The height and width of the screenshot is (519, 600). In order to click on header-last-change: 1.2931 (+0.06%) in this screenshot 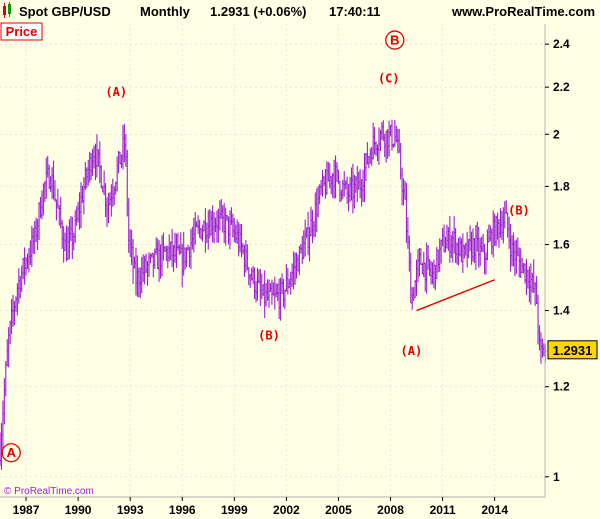, I will do `click(258, 11)`.